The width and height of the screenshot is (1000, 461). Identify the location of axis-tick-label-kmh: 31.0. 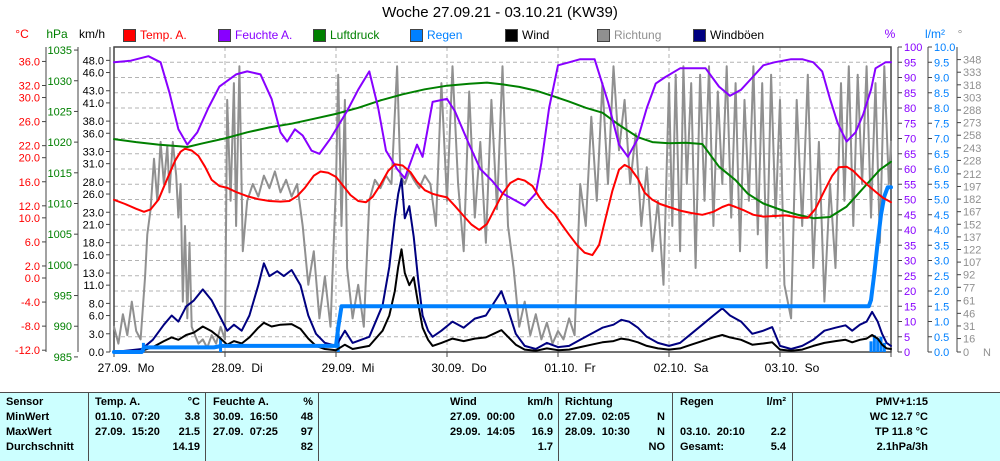
(93, 165).